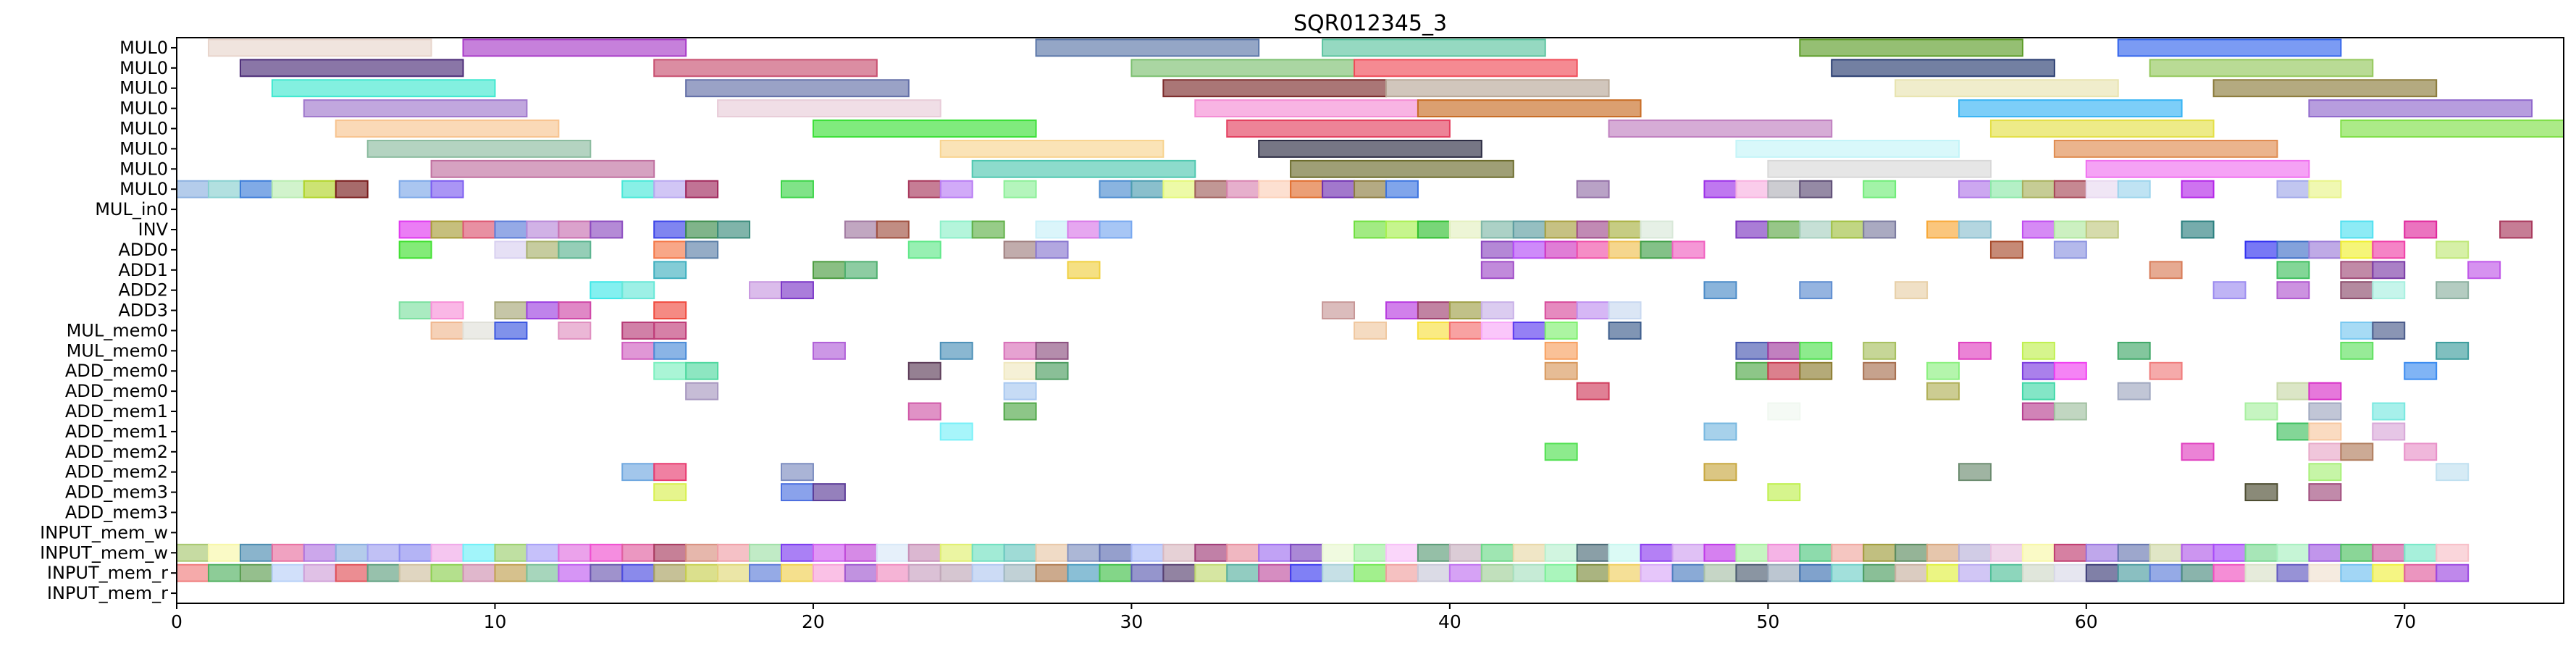 This screenshot has height=654, width=2576. Describe the element at coordinates (117, 350) in the screenshot. I see `y-tick-label: MUL_mem0` at that location.